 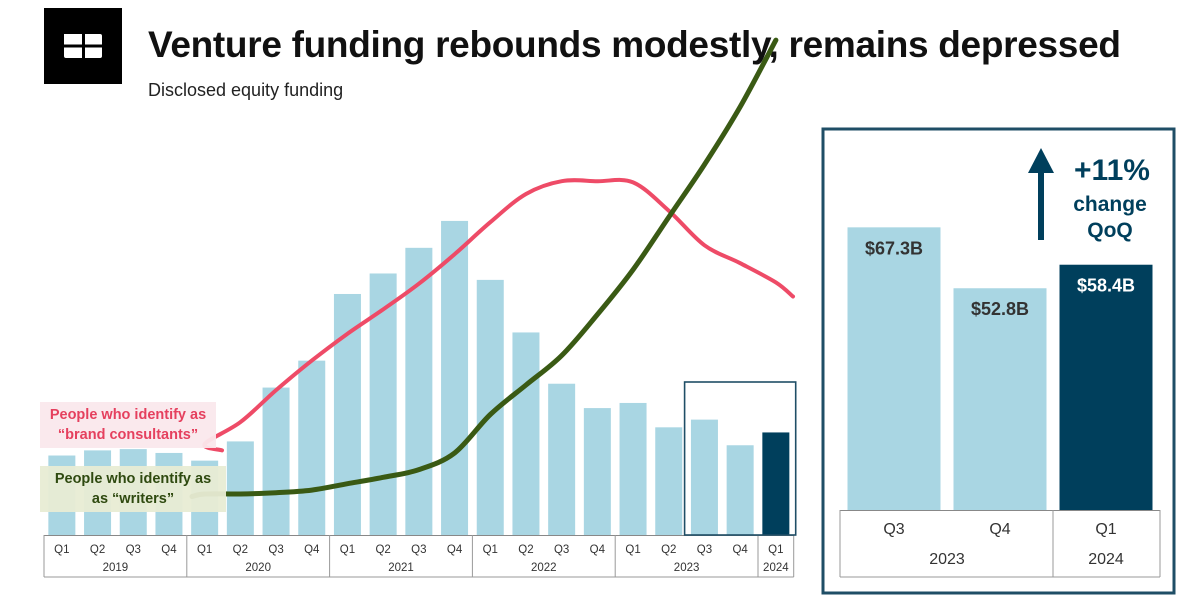 What do you see at coordinates (128, 415) in the screenshot?
I see `brand-consultants-label-line-1: People who identify as` at bounding box center [128, 415].